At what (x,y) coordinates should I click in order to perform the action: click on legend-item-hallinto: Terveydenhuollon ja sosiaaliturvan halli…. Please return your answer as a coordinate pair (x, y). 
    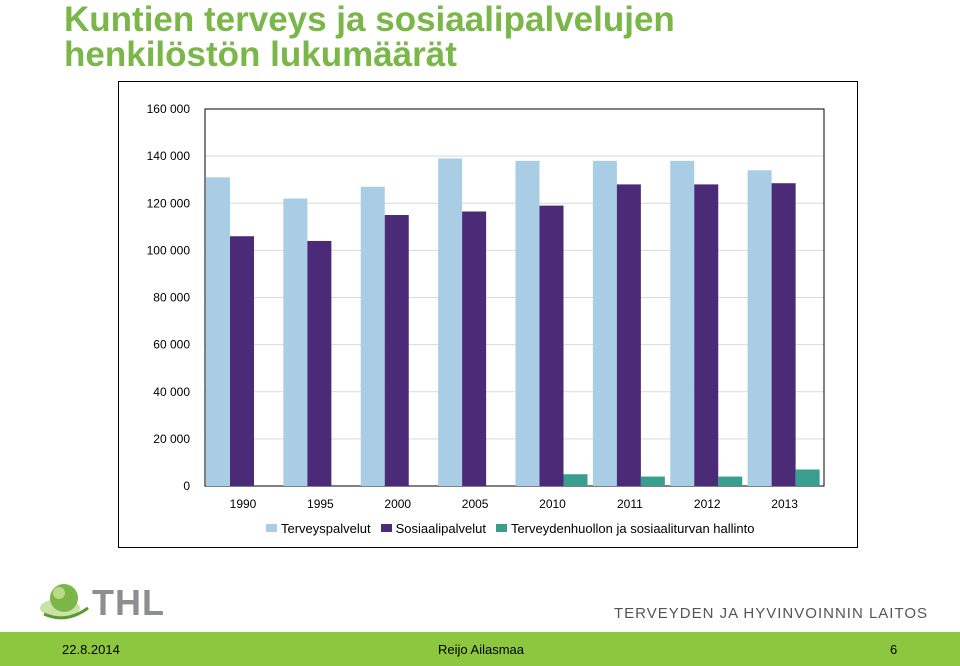
    Looking at the image, I should click on (625, 528).